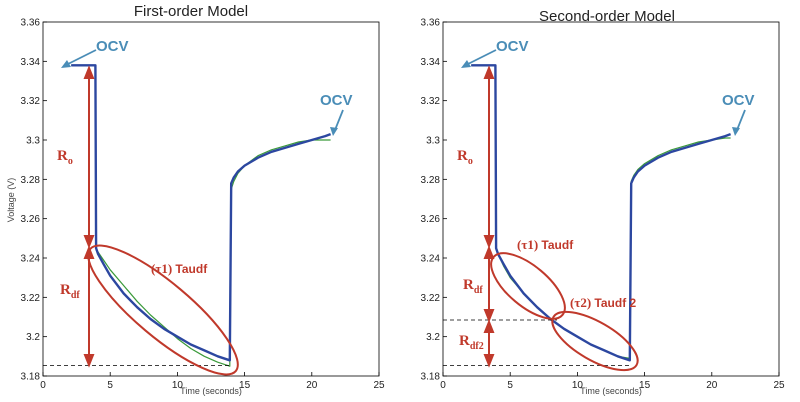  I want to click on r-df2-label: Rdf2, so click(471, 342).